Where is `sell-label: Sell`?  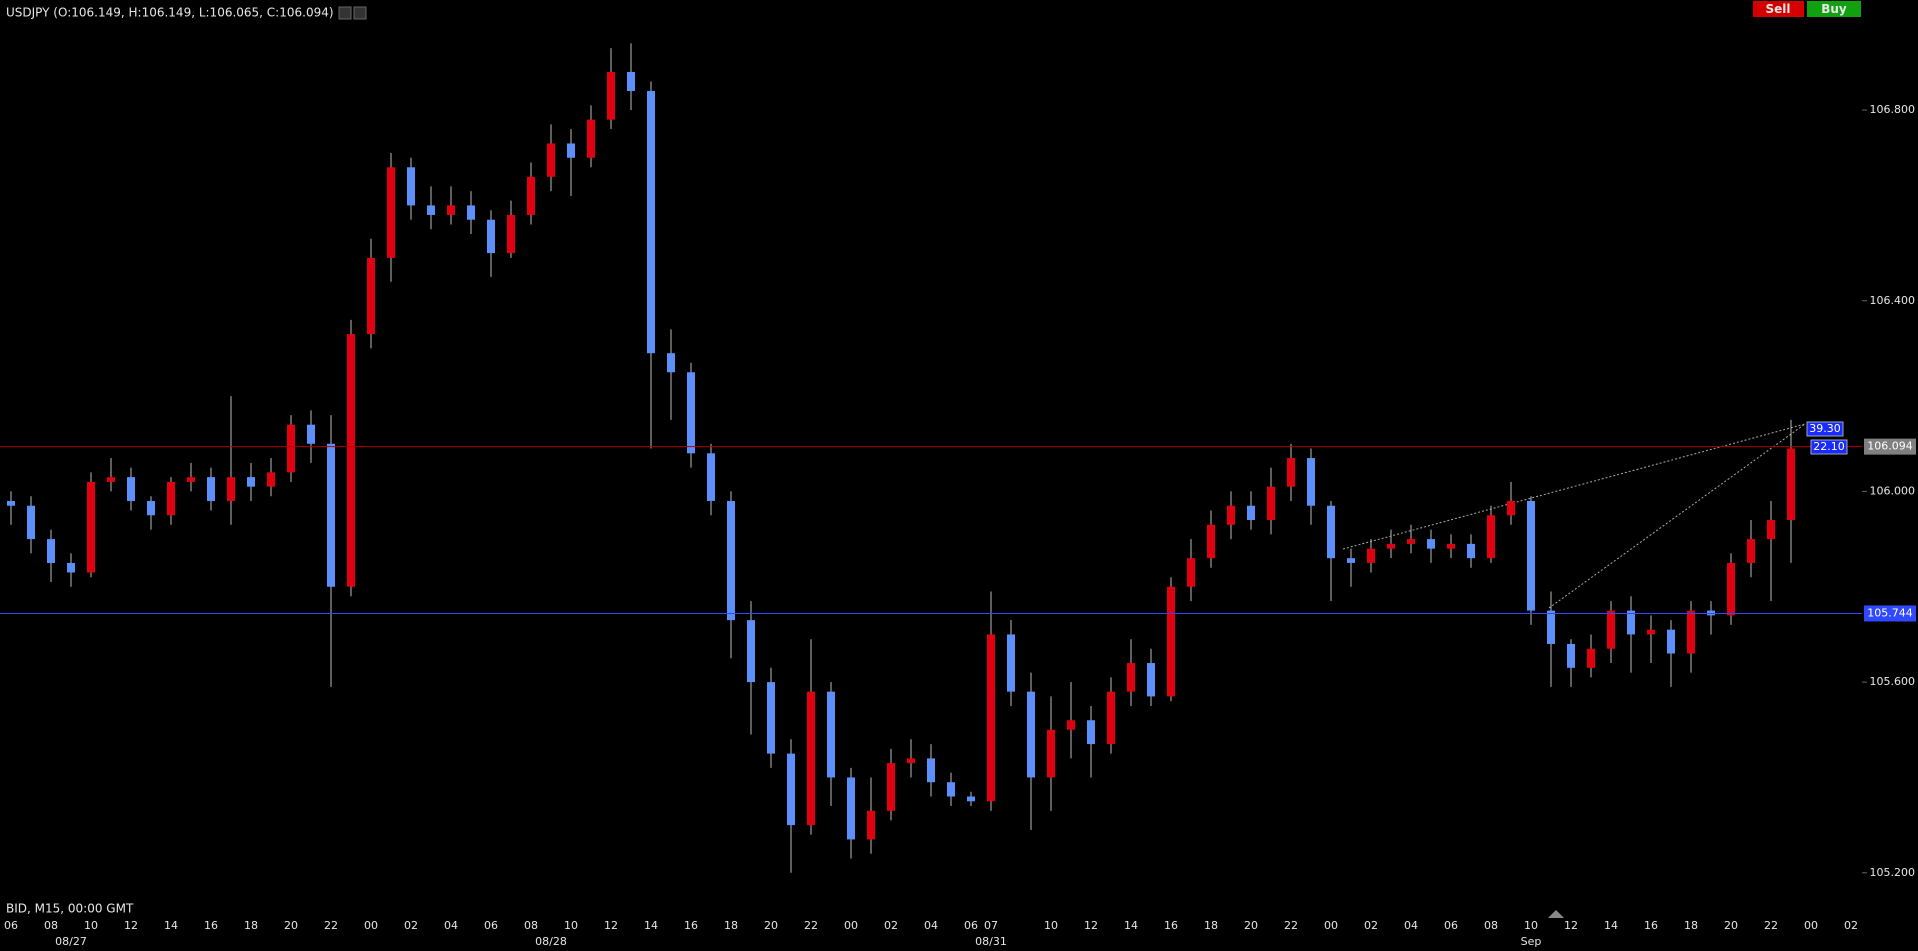
sell-label: Sell is located at coordinates (1777, 9).